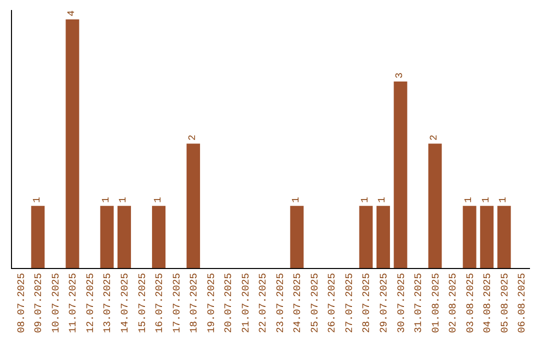 This screenshot has width=540, height=340. Describe the element at coordinates (126, 303) in the screenshot. I see `x-tick-label: 14.07.2025` at that location.